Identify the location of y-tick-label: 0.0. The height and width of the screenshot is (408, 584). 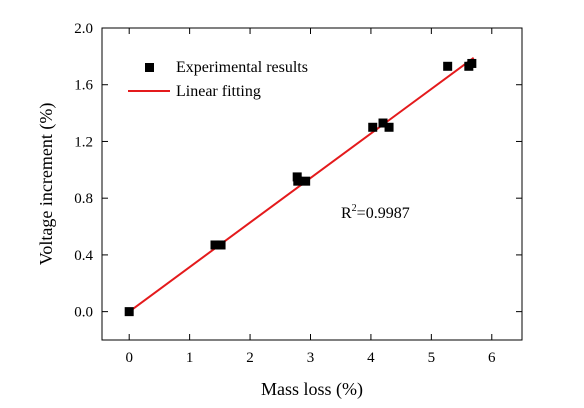
(83, 313).